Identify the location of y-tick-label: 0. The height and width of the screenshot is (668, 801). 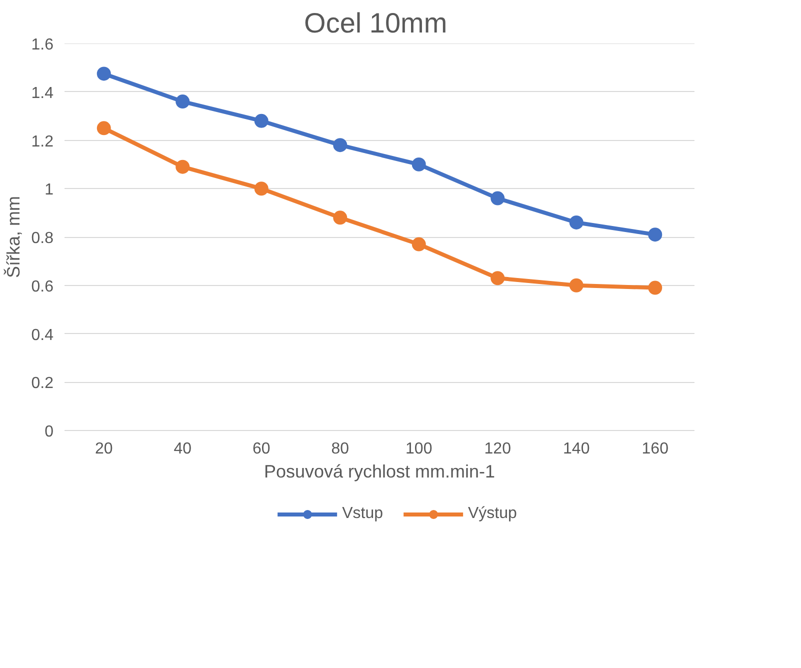
(49, 432).